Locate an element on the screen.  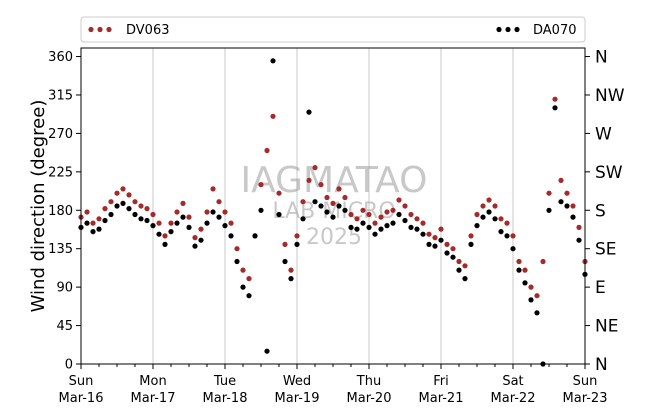
compass-label: E is located at coordinates (600, 288).